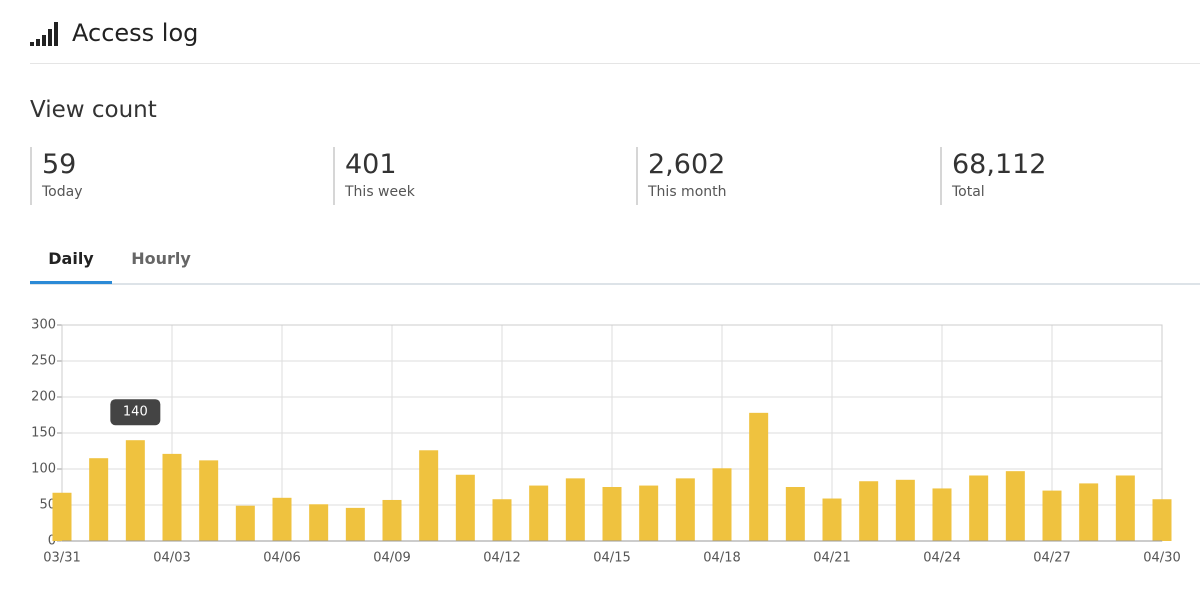 This screenshot has width=1200, height=591. Describe the element at coordinates (171, 558) in the screenshot. I see `x-tick-label: 04/03` at that location.